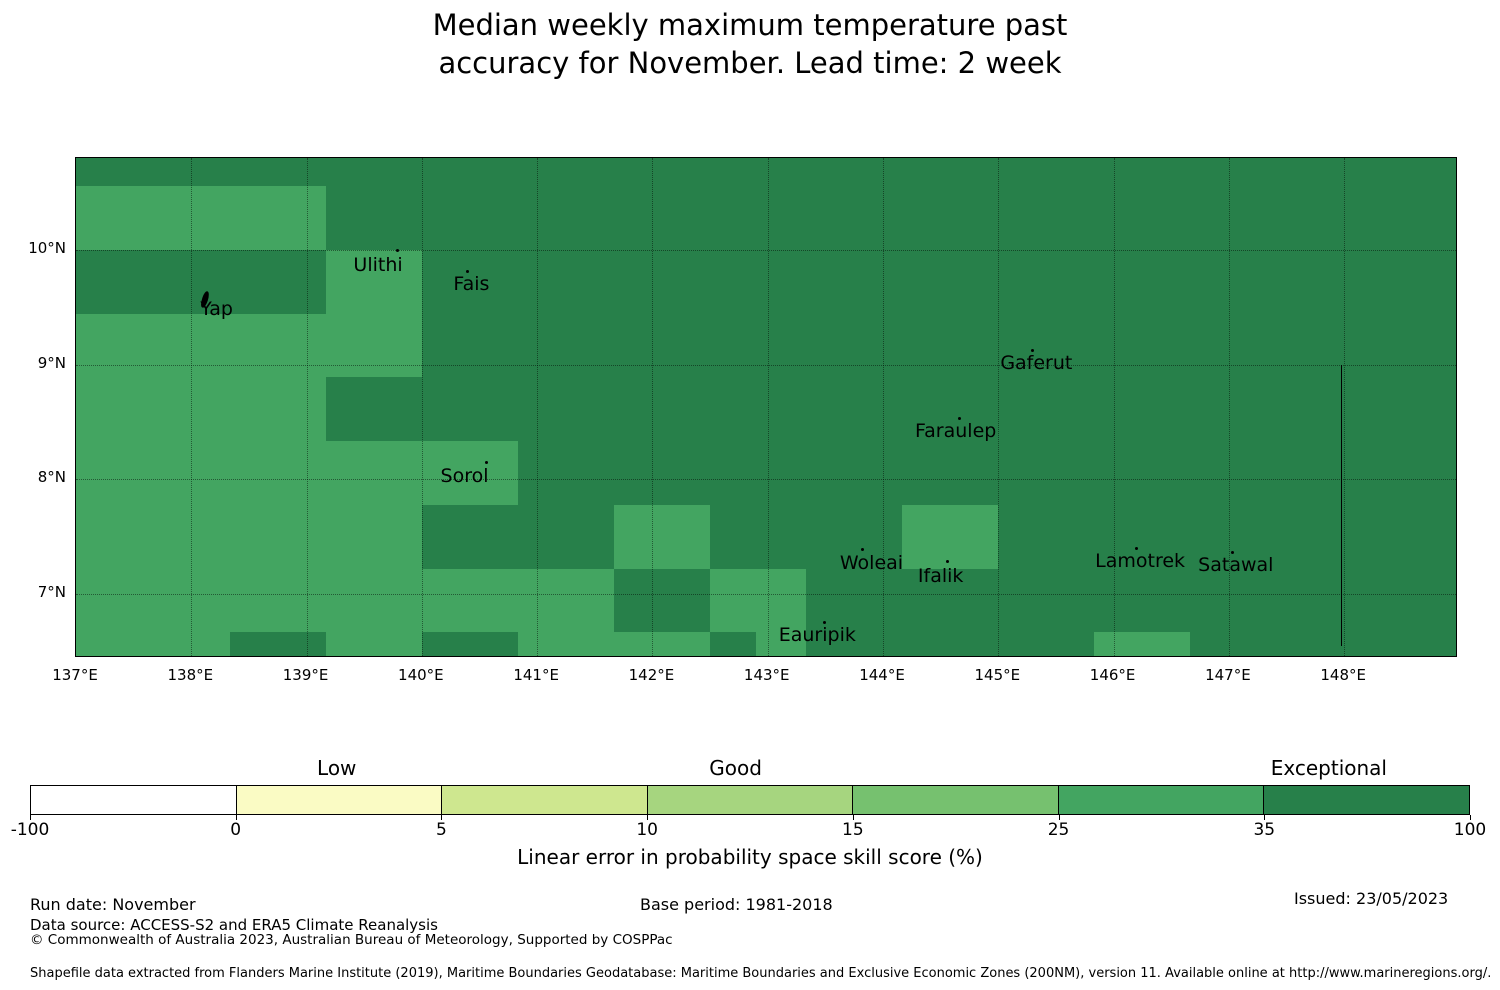 This screenshot has height=990, width=1500. Describe the element at coordinates (47, 247) in the screenshot. I see `y-axis-tick-label: 10°N` at that location.